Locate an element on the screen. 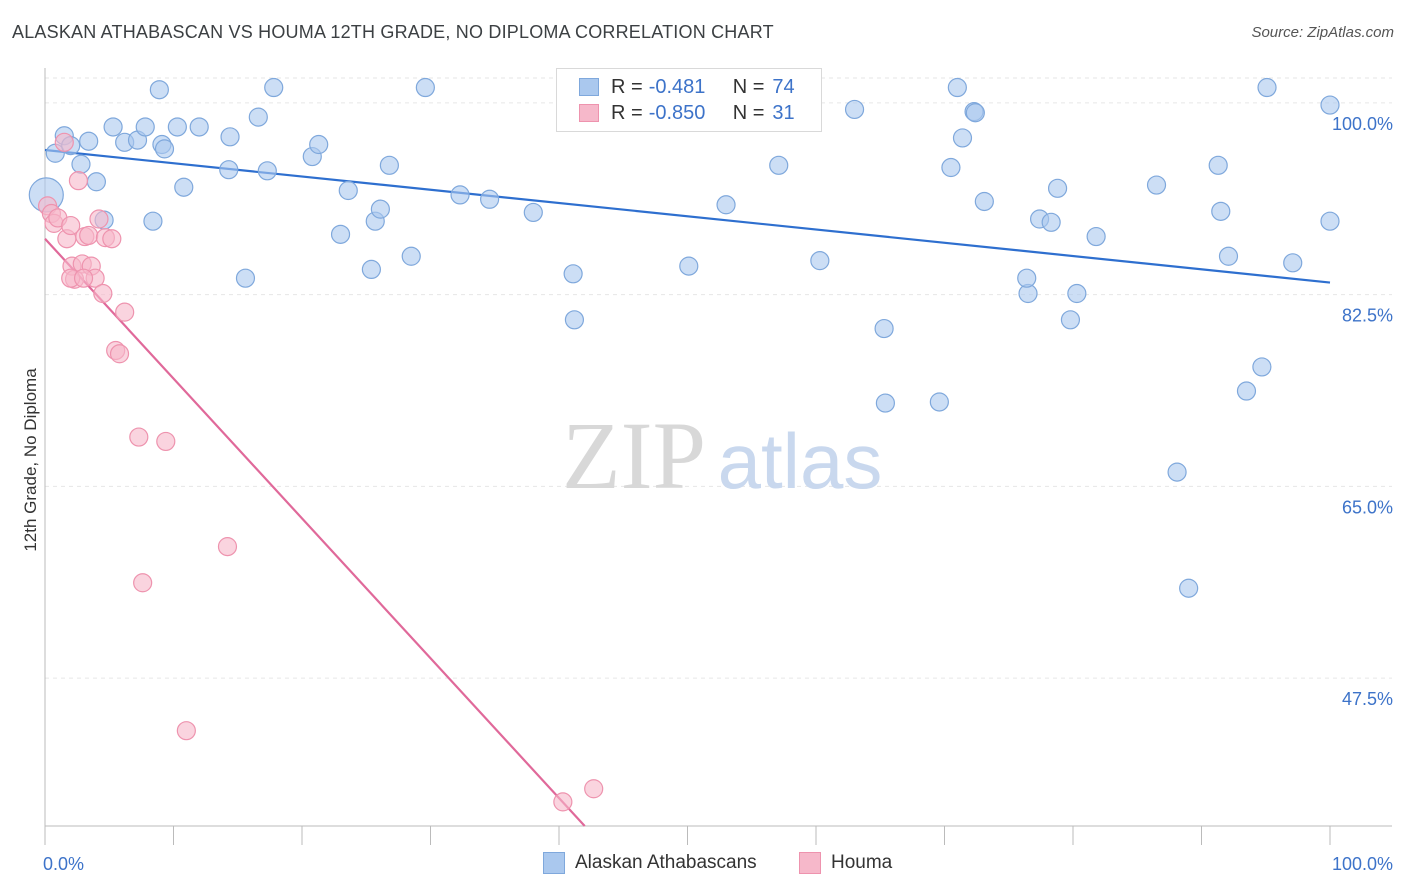  y-tick-label: 65.0% is located at coordinates (1367, 507).